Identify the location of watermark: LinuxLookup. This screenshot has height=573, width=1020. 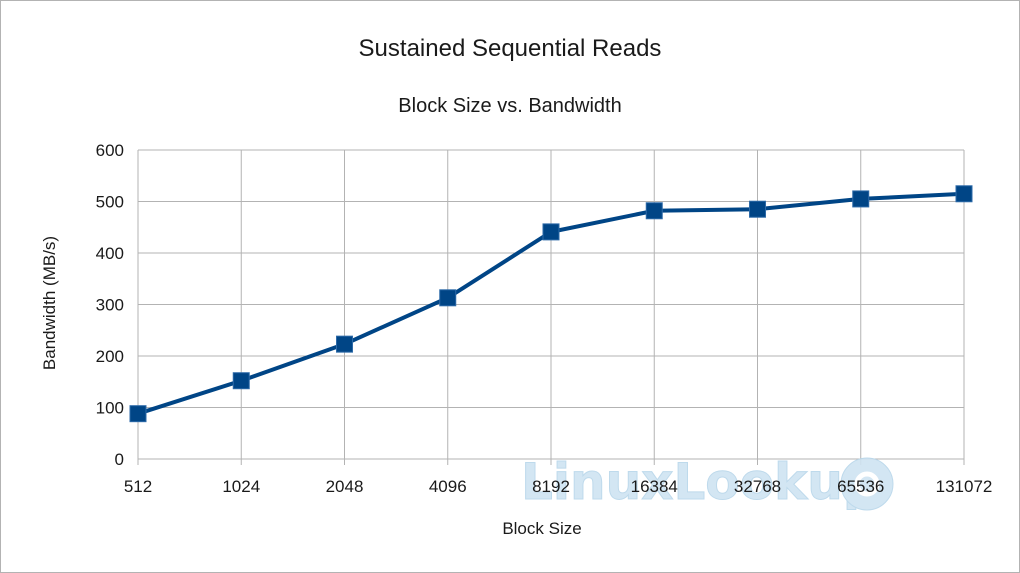
(707, 482).